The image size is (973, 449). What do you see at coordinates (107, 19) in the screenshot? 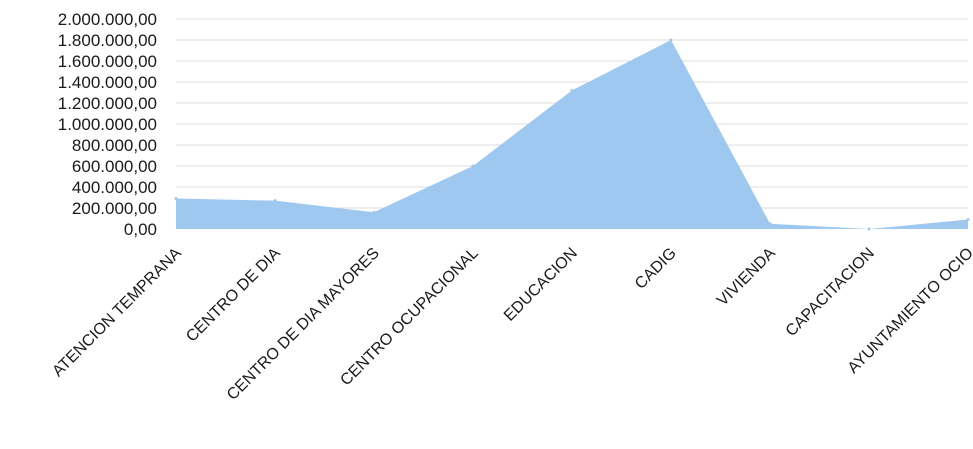
I see `y-tick-label: 2.000.000,00` at bounding box center [107, 19].